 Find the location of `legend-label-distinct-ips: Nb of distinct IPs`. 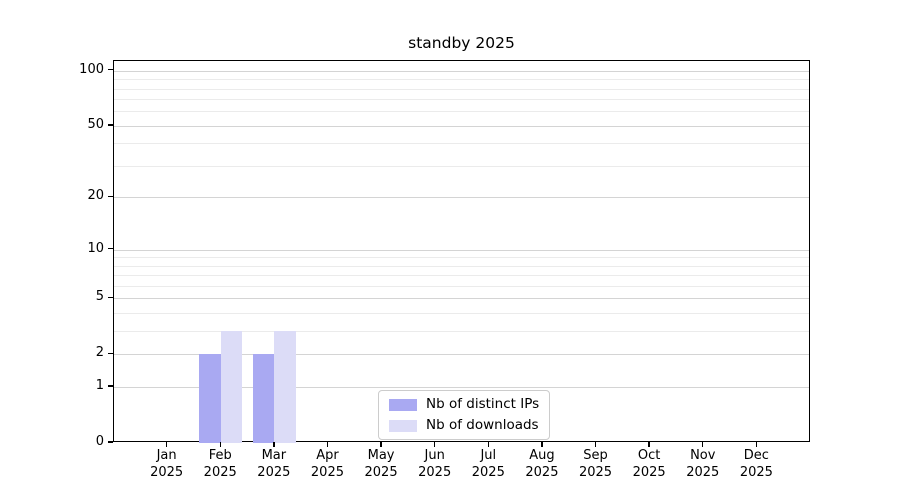

legend-label-distinct-ips: Nb of distinct IPs is located at coordinates (483, 404).